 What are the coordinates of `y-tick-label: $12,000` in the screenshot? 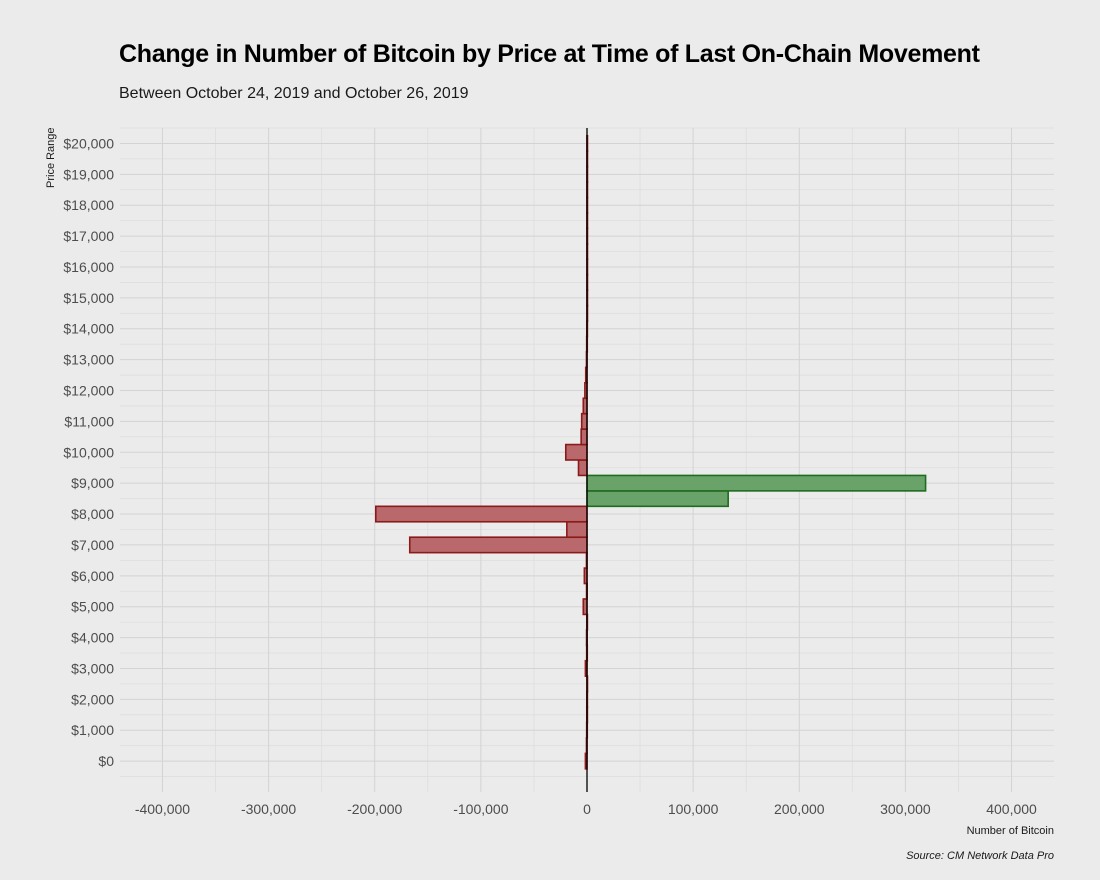 It's located at (88, 391).